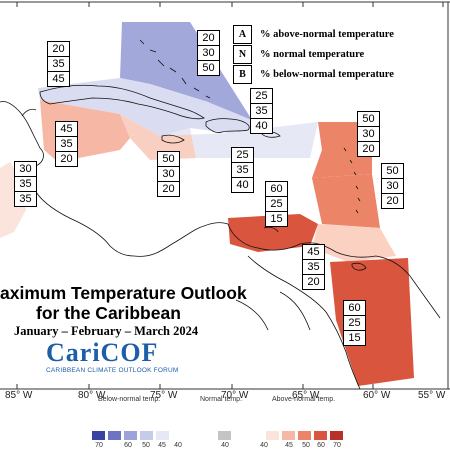  What do you see at coordinates (313, 252) in the screenshot?
I see `above-value: 45` at bounding box center [313, 252].